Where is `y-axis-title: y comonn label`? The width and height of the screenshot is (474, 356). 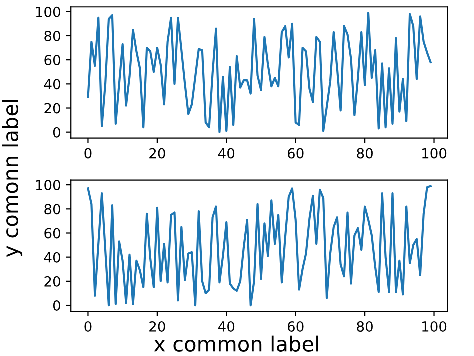
y-axis-title: y comonn label is located at coordinates (12, 179).